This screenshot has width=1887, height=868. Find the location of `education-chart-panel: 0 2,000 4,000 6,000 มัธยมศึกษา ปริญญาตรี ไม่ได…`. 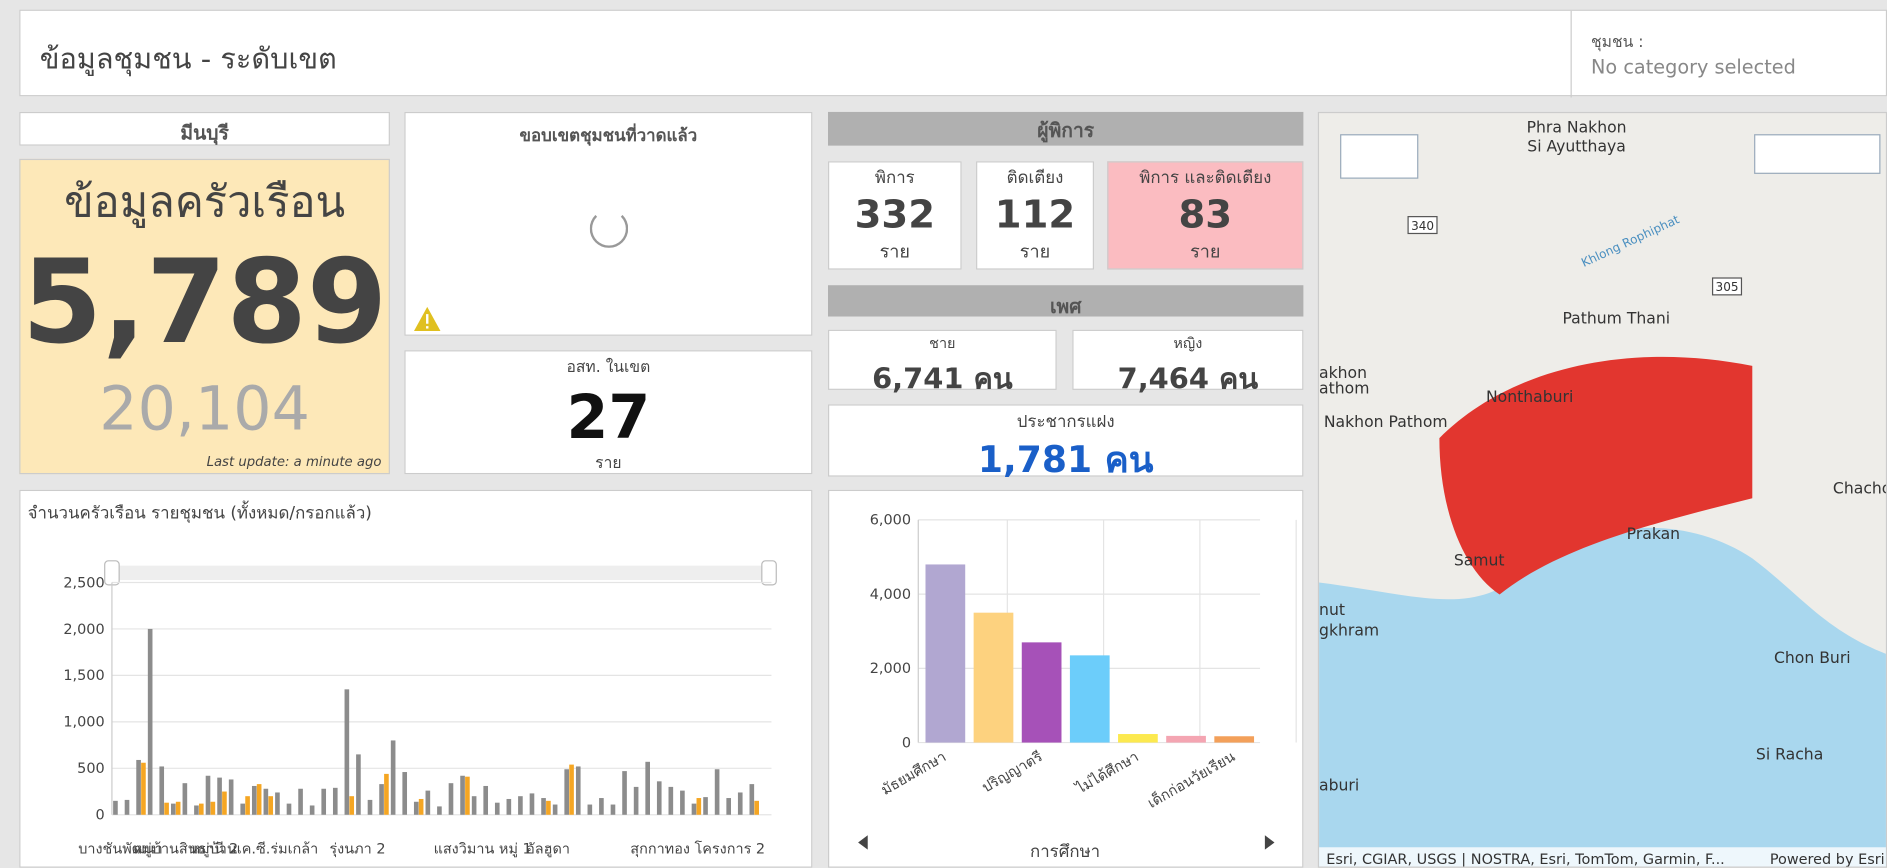

education-chart-panel: 0 2,000 4,000 6,000 มัธยมศึกษา ปริญญาตรี ไม่ได… is located at coordinates (1066, 678).